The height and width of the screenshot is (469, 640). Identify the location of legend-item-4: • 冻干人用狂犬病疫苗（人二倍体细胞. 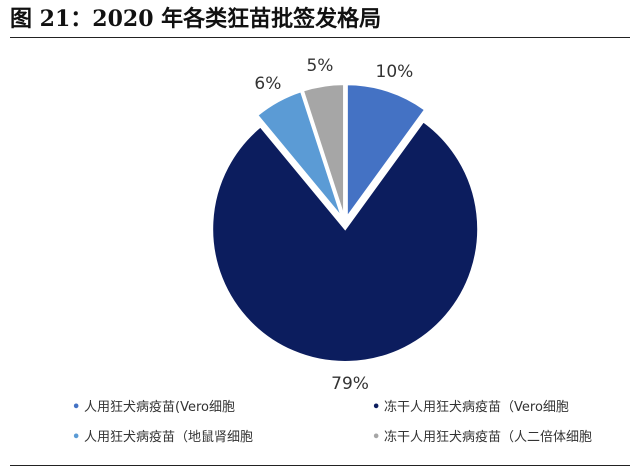
(482, 438).